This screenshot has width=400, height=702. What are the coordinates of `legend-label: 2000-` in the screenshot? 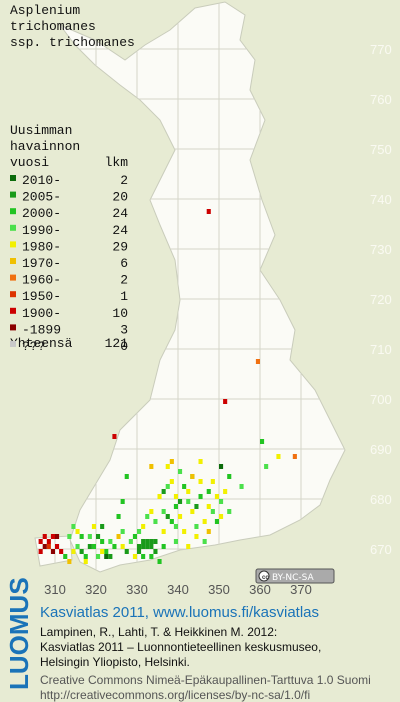 It's located at (41, 213).